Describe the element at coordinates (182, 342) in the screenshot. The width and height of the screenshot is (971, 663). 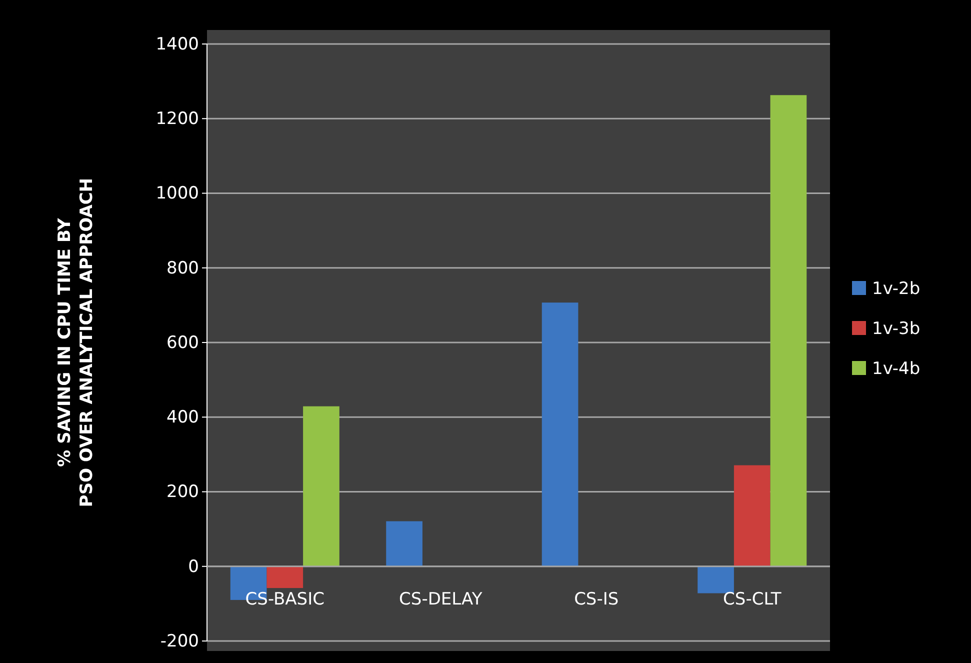
I see `y-tick-label: 600` at that location.